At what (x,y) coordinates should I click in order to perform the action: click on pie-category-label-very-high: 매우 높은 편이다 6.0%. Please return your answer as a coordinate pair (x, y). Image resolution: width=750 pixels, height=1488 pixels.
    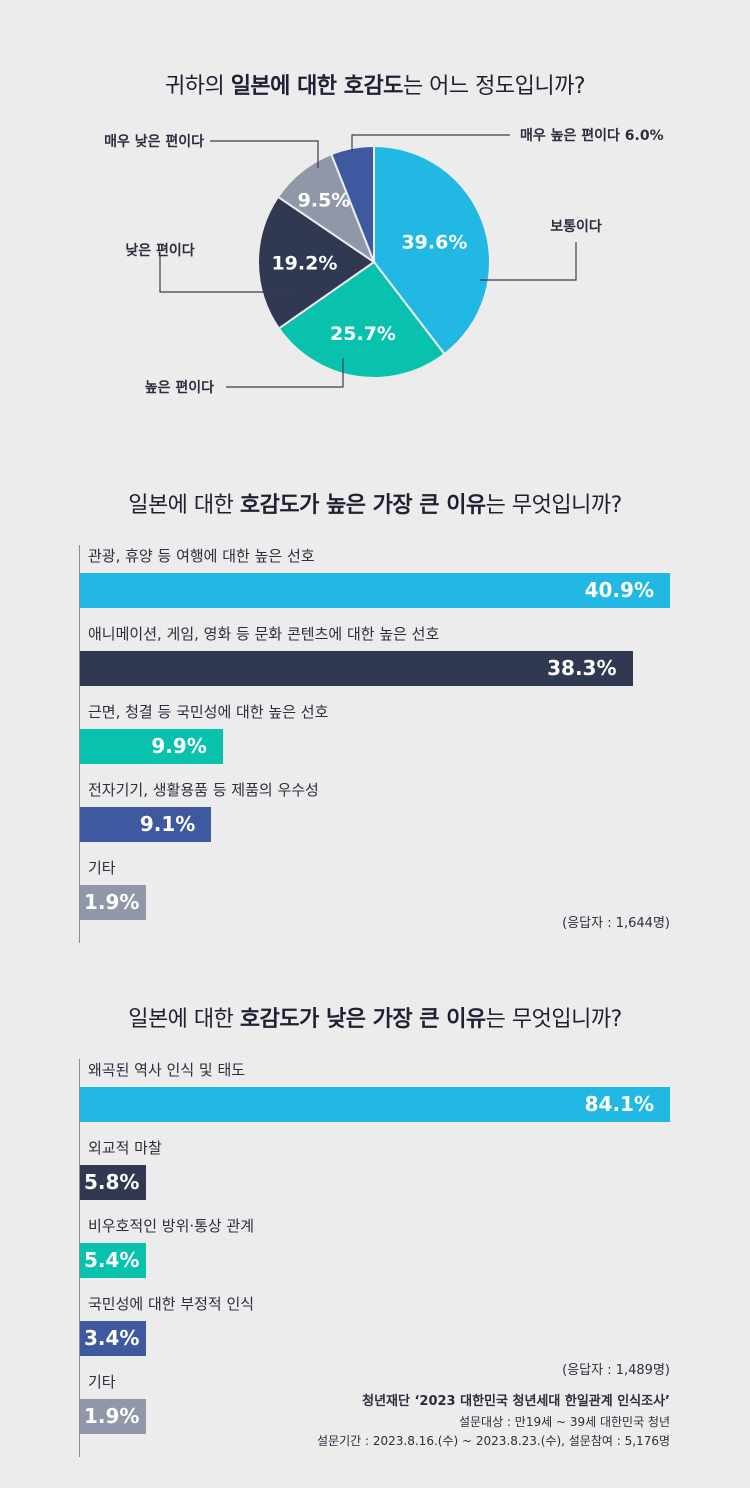
    Looking at the image, I should click on (592, 135).